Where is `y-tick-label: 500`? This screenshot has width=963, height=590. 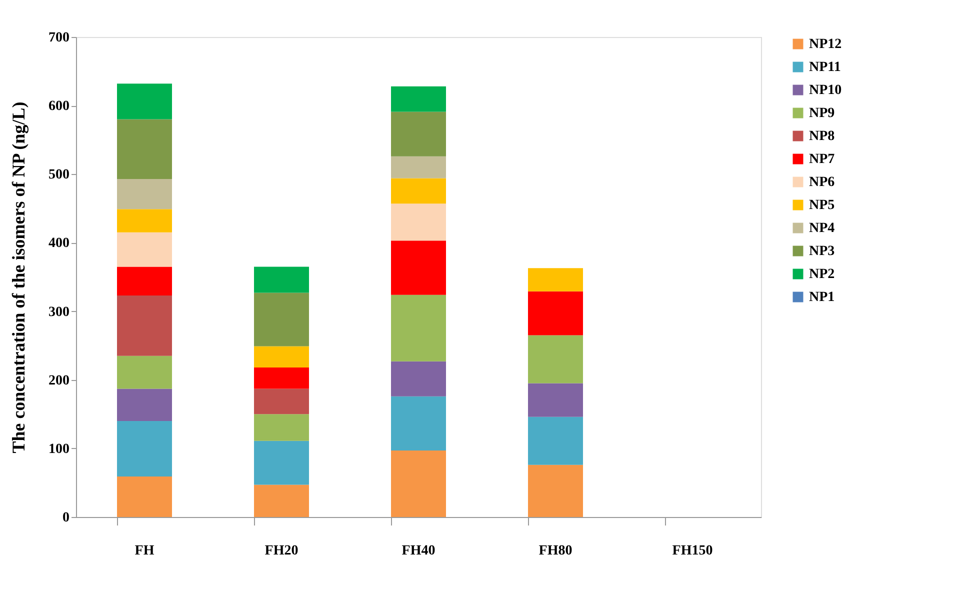
y-tick-label: 500 is located at coordinates (59, 175).